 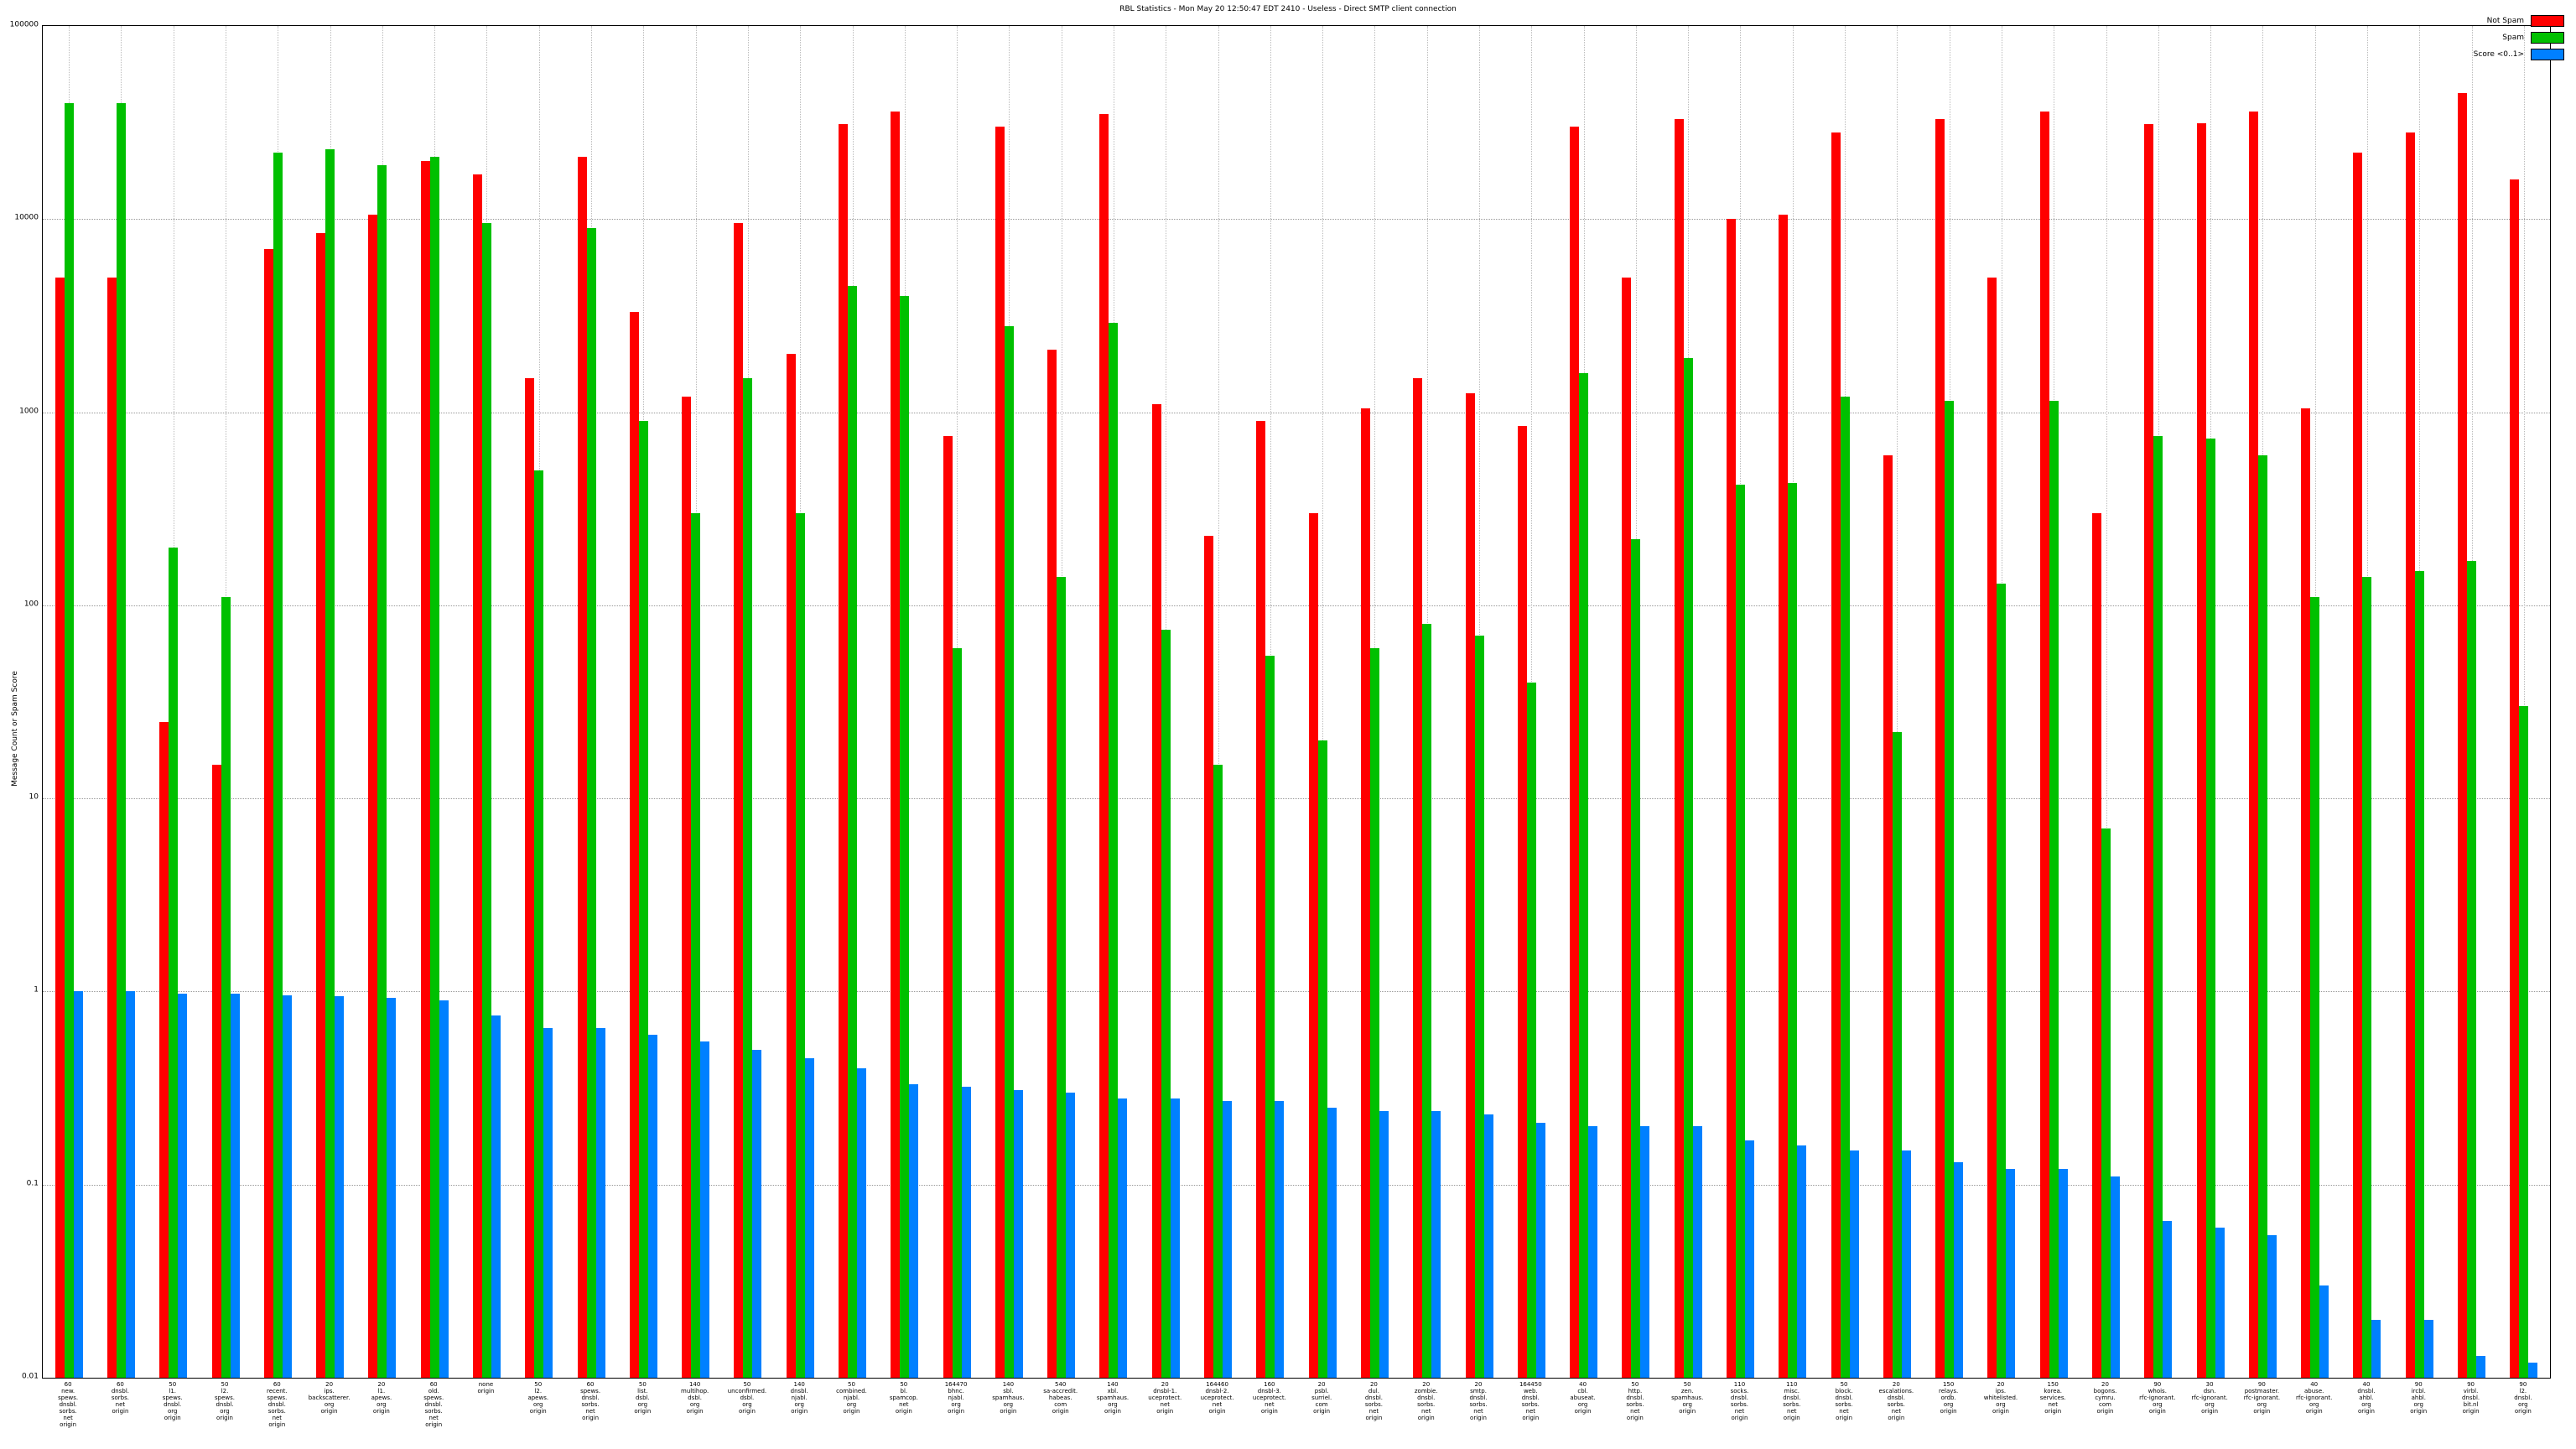 What do you see at coordinates (1739, 1401) in the screenshot?
I see `x-tick-label: 110 socks. dnsbl. sorbs. net origin` at bounding box center [1739, 1401].